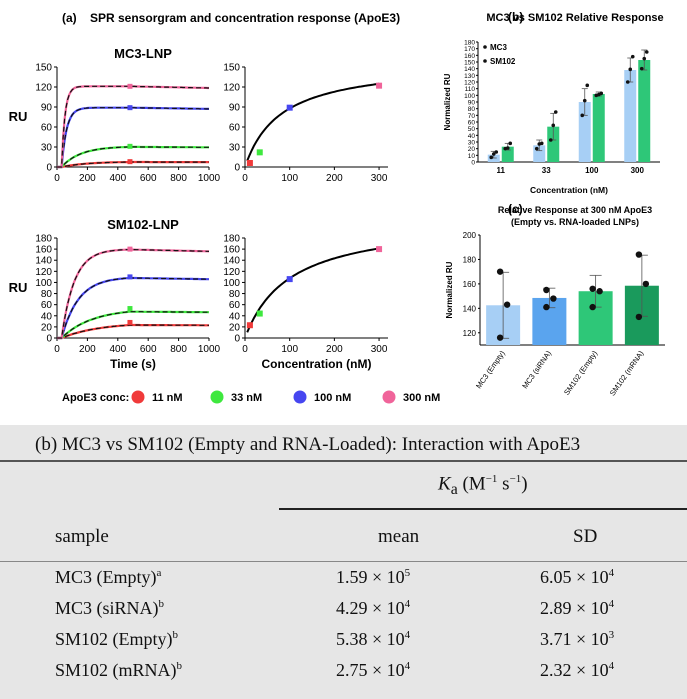  I want to click on x-tick-label: 800, so click(178, 349).